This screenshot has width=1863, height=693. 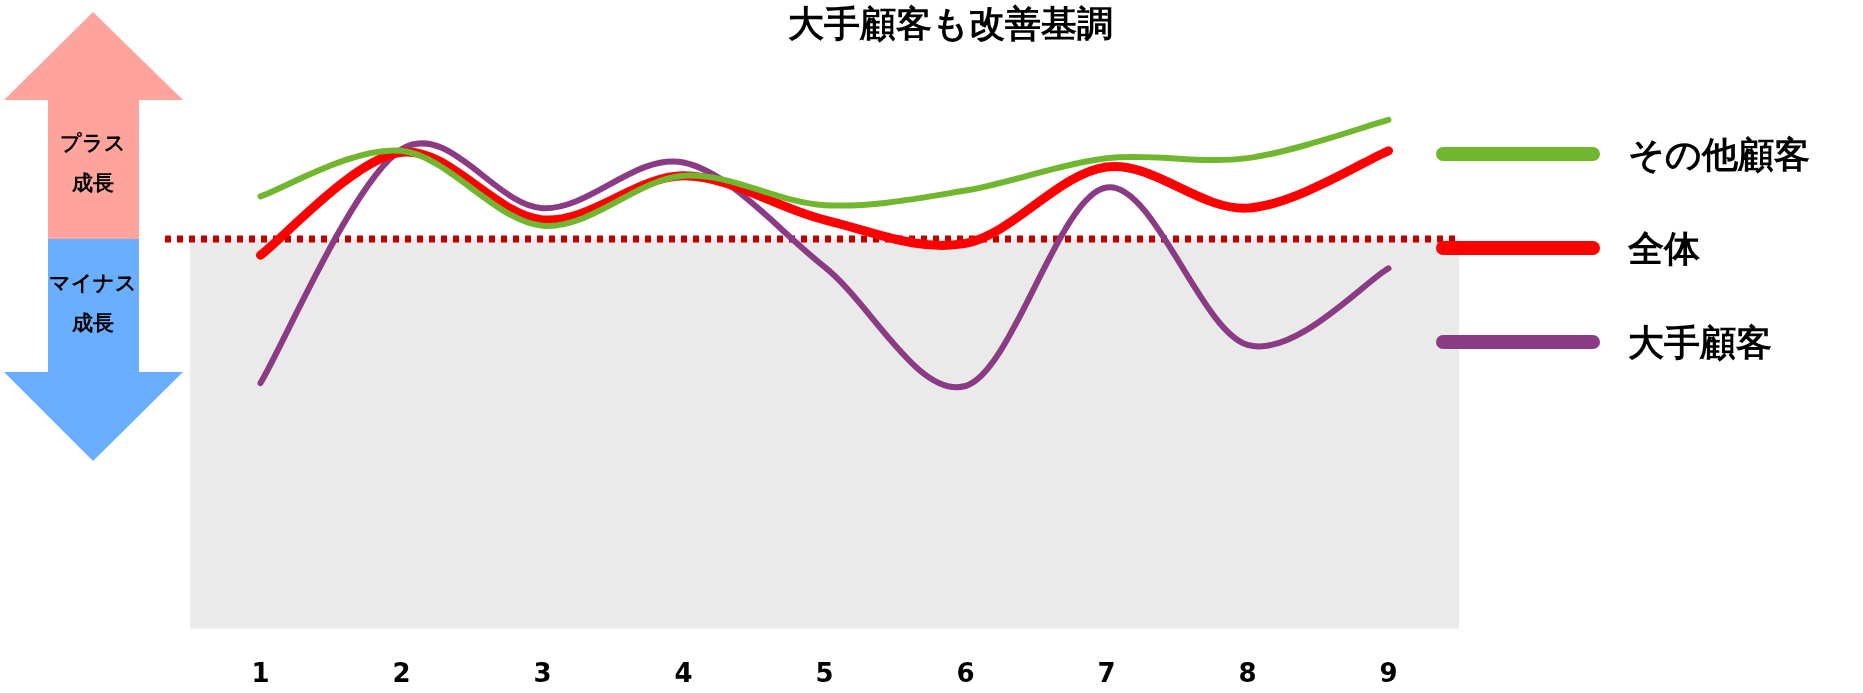 I want to click on x-tick-label: 5, so click(x=824, y=673).